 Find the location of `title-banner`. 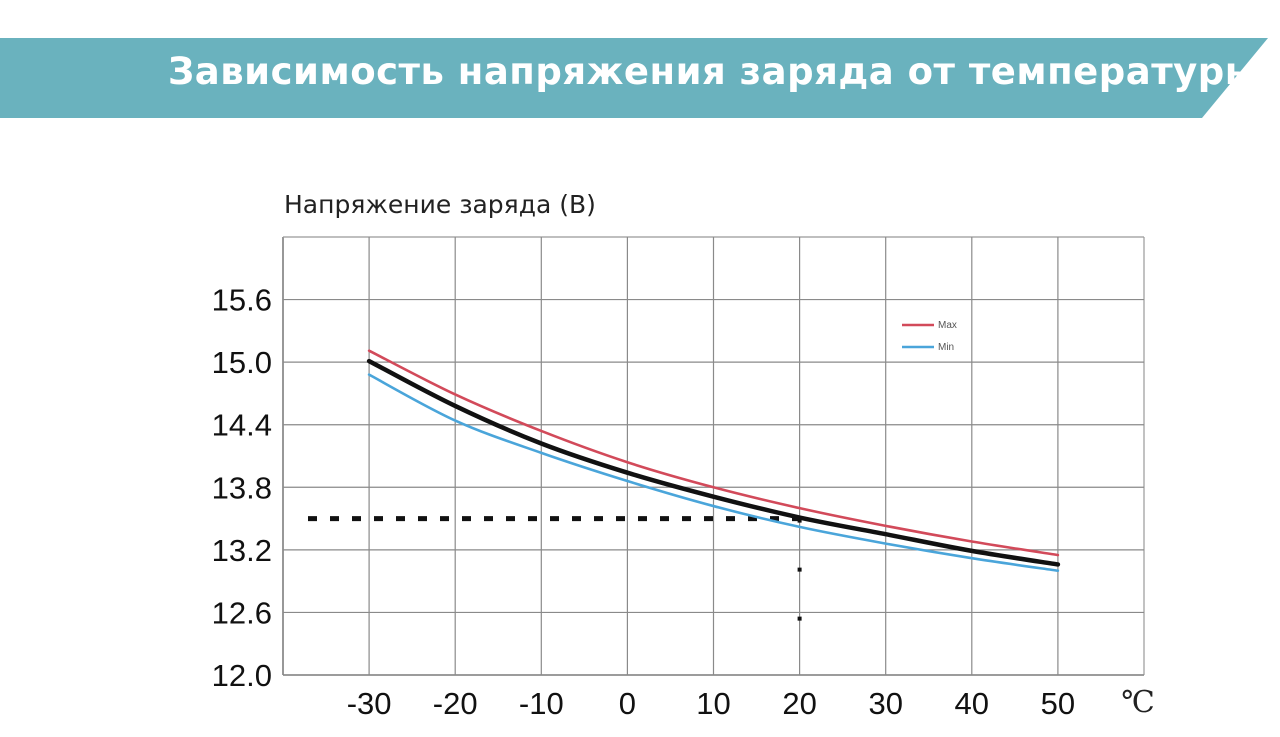

title-banner is located at coordinates (634, 78).